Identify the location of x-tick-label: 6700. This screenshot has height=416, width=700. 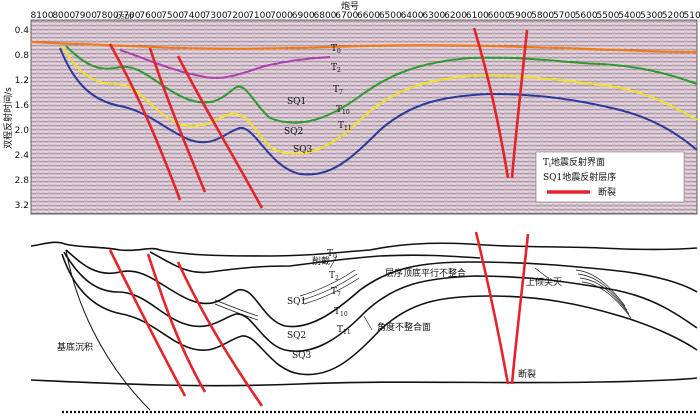
(346, 16).